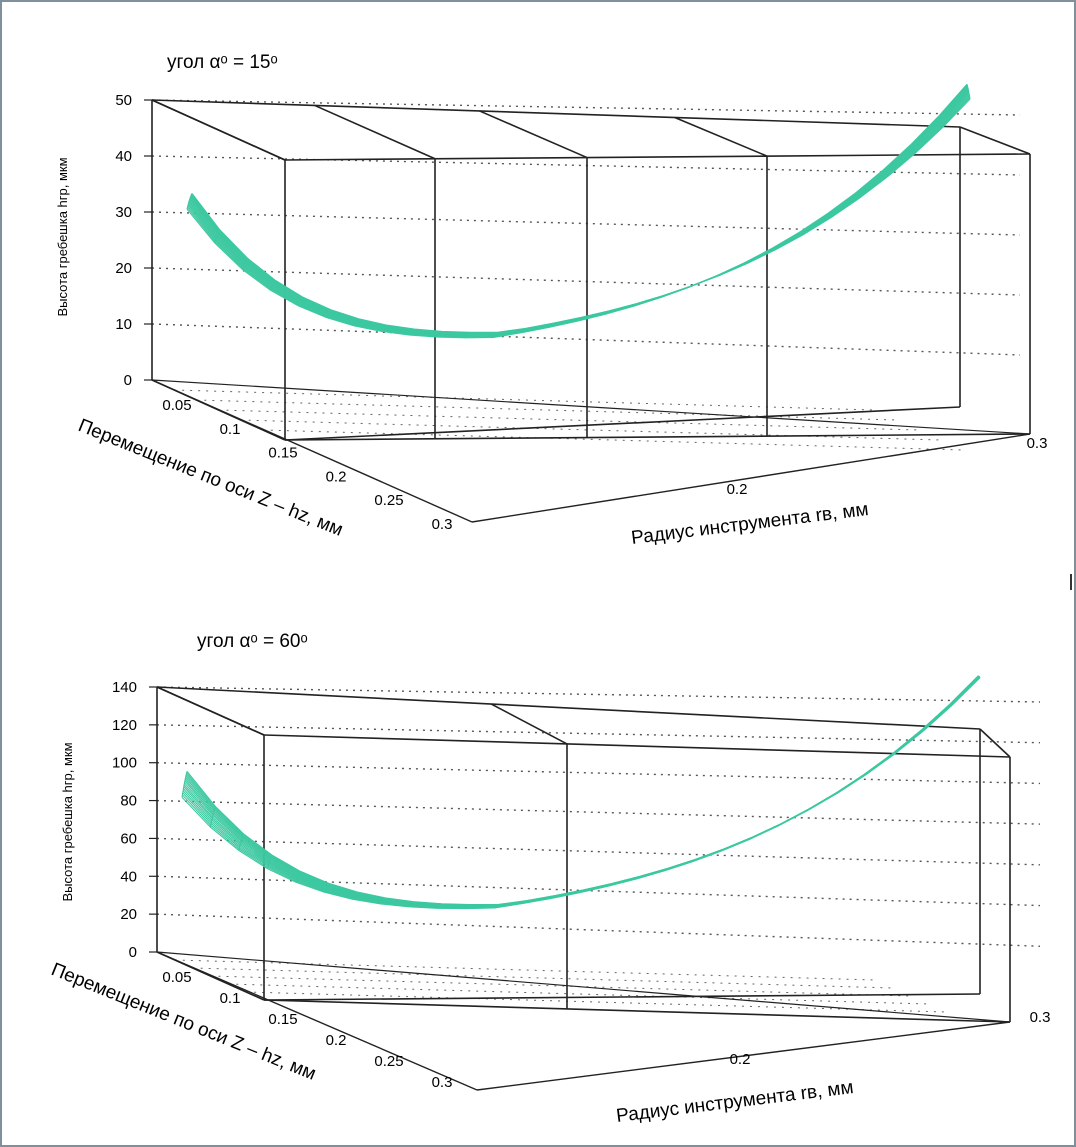  I want to click on y-tick-label: 0.1, so click(230, 998).